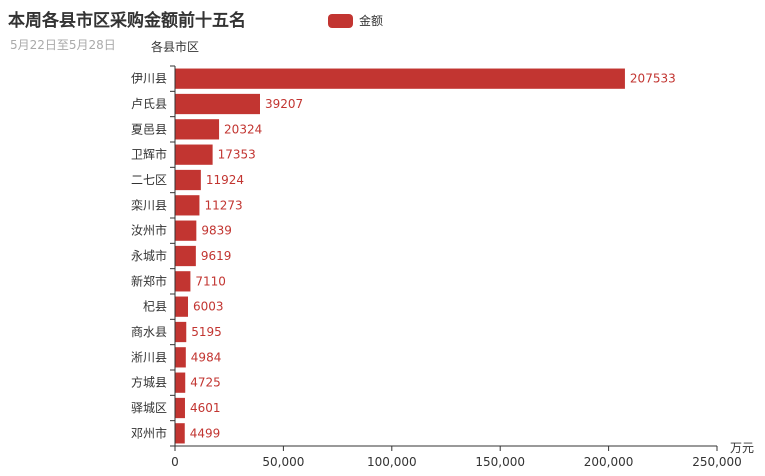 The image size is (765, 476). I want to click on x-tick-label: 250,000, so click(717, 462).